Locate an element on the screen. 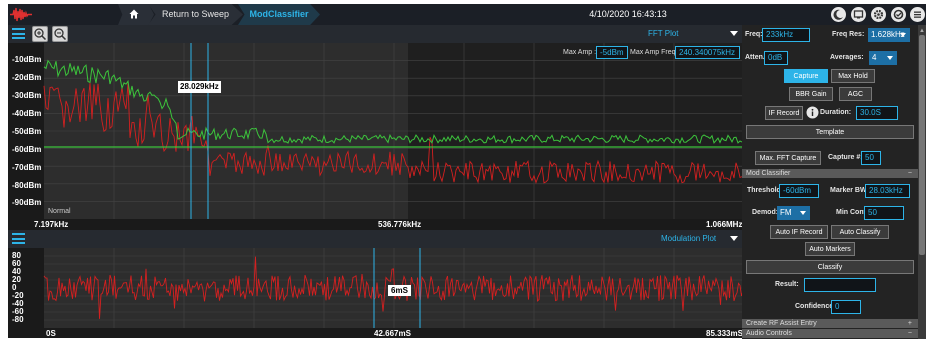  capture-number-label: Capture #: is located at coordinates (845, 157).